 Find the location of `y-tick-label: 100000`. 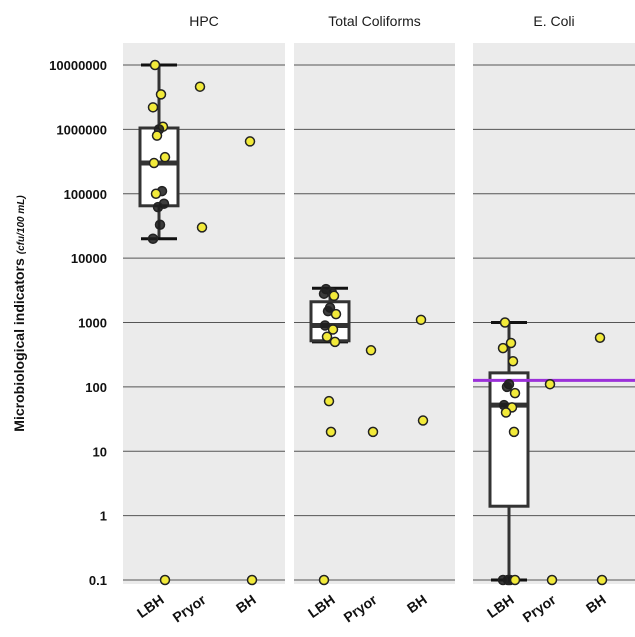

y-tick-label: 100000 is located at coordinates (85, 194).